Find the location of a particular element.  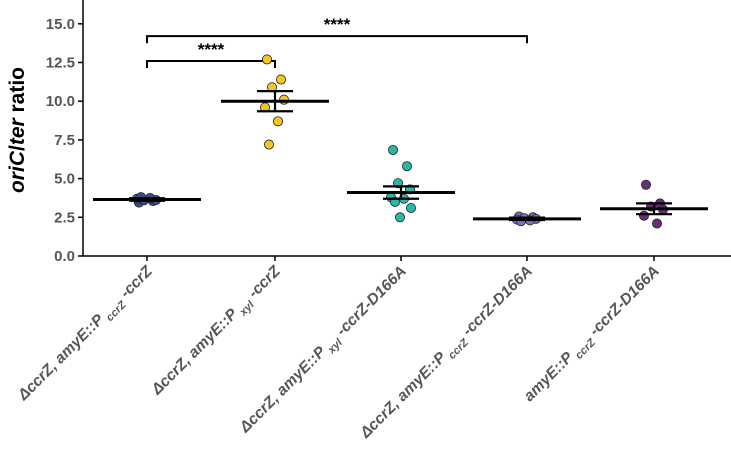

y-tick-label: 2.5 is located at coordinates (64, 217).